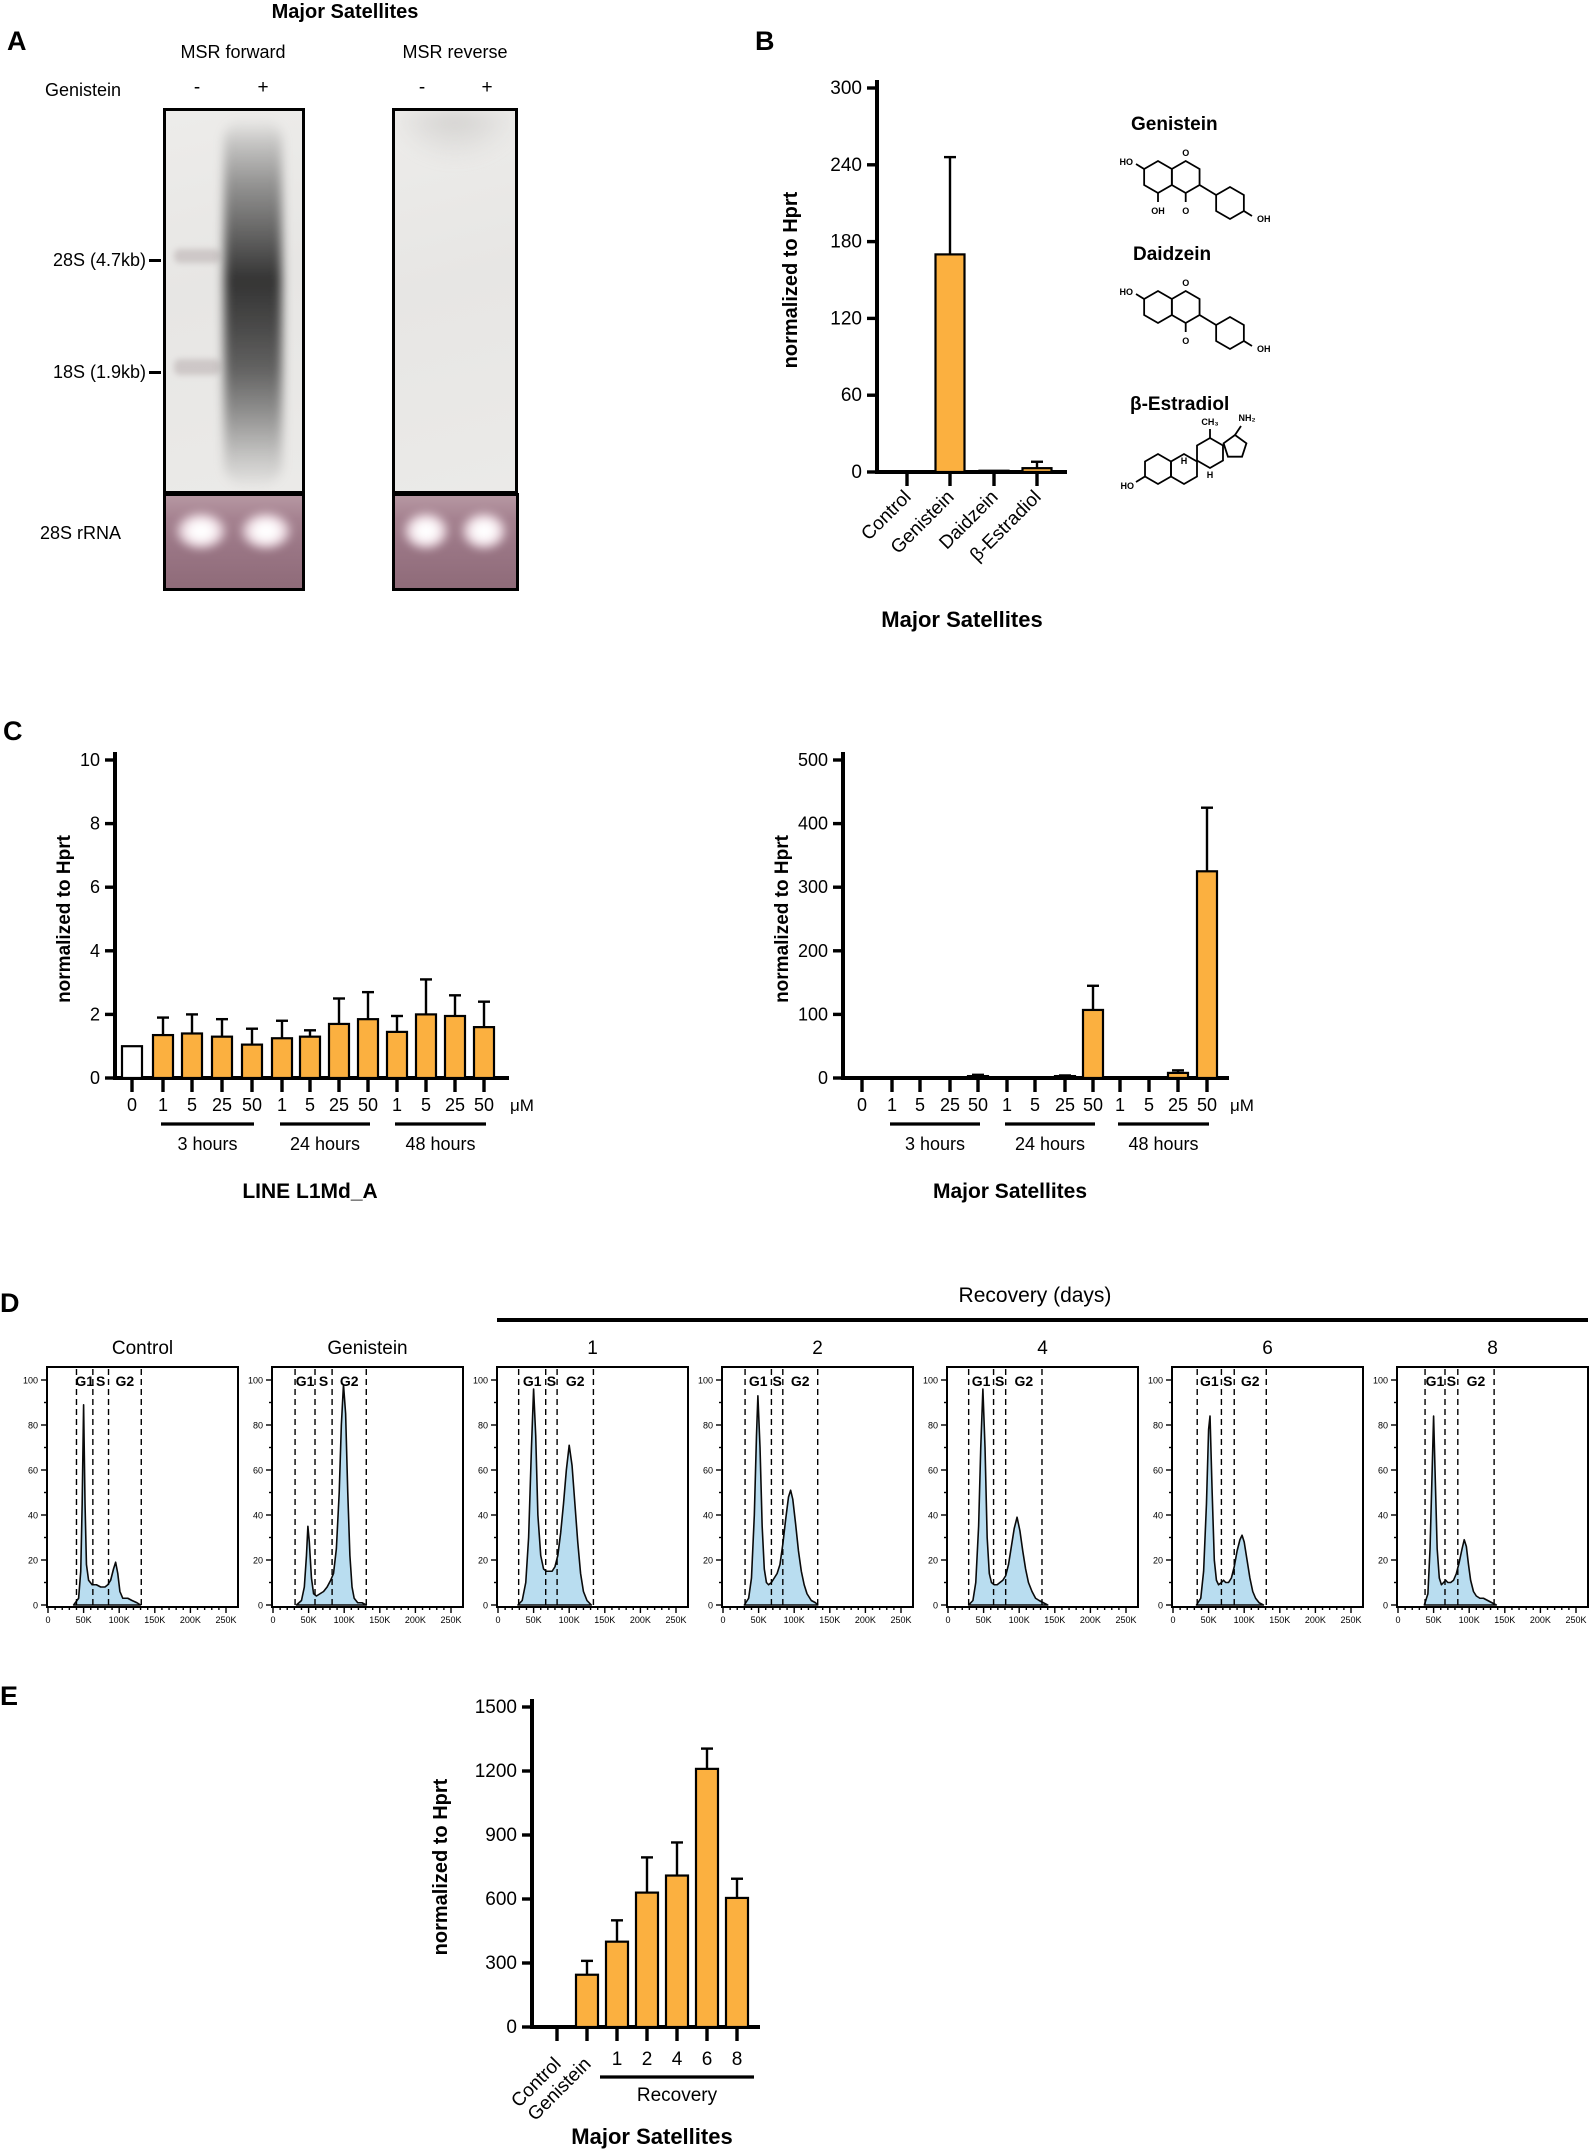  Describe the element at coordinates (440, 1144) in the screenshot. I see `svg-text: 48 hours` at that location.